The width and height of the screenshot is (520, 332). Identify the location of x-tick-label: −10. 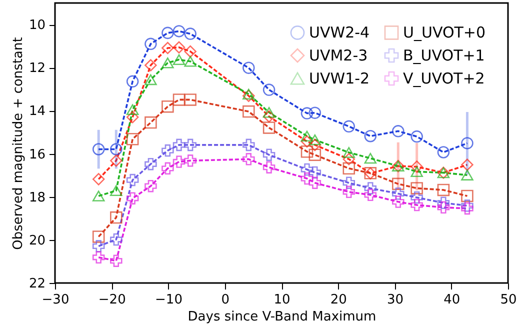
(168, 300).